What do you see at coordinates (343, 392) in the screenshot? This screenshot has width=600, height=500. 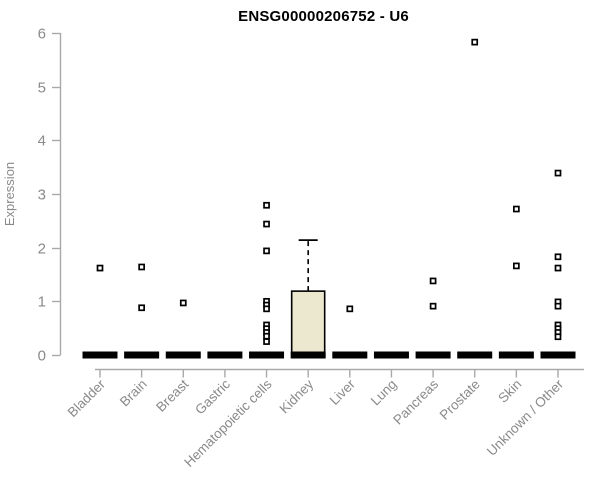 I see `x-axis-category-label: Liver` at bounding box center [343, 392].